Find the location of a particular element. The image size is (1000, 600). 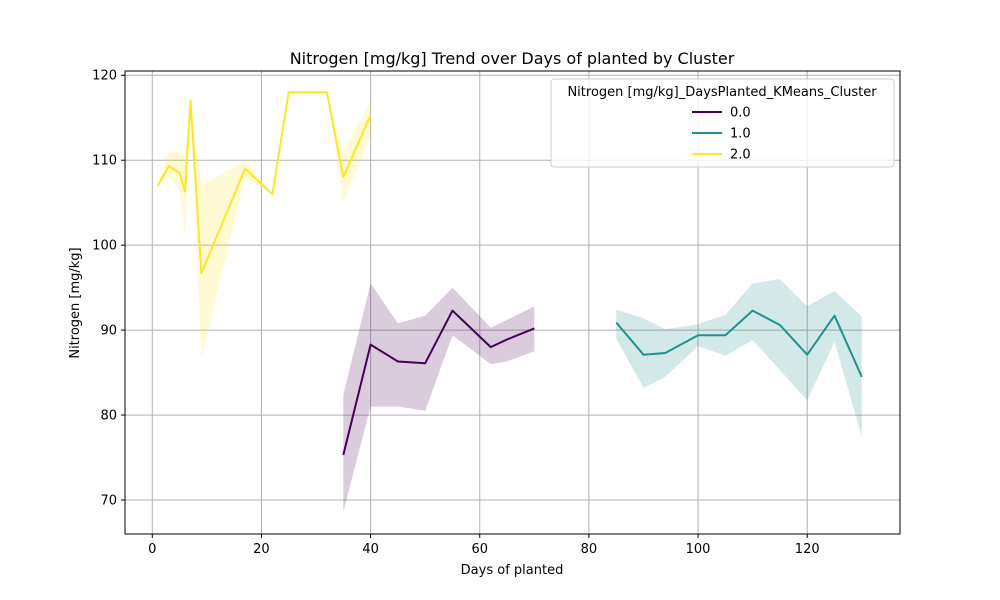

y-tick-label: 120 is located at coordinates (104, 76).